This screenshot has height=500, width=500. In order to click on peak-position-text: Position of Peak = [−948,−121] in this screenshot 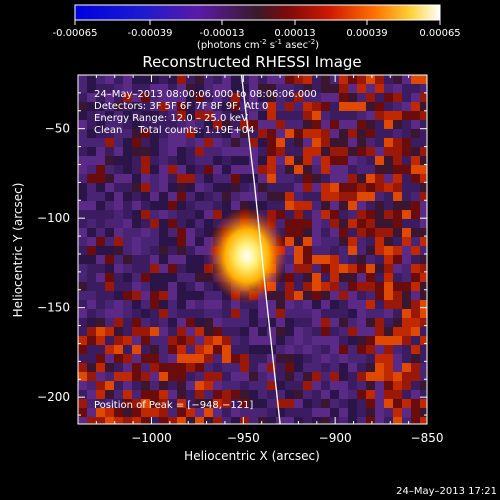, I will do `click(173, 405)`.